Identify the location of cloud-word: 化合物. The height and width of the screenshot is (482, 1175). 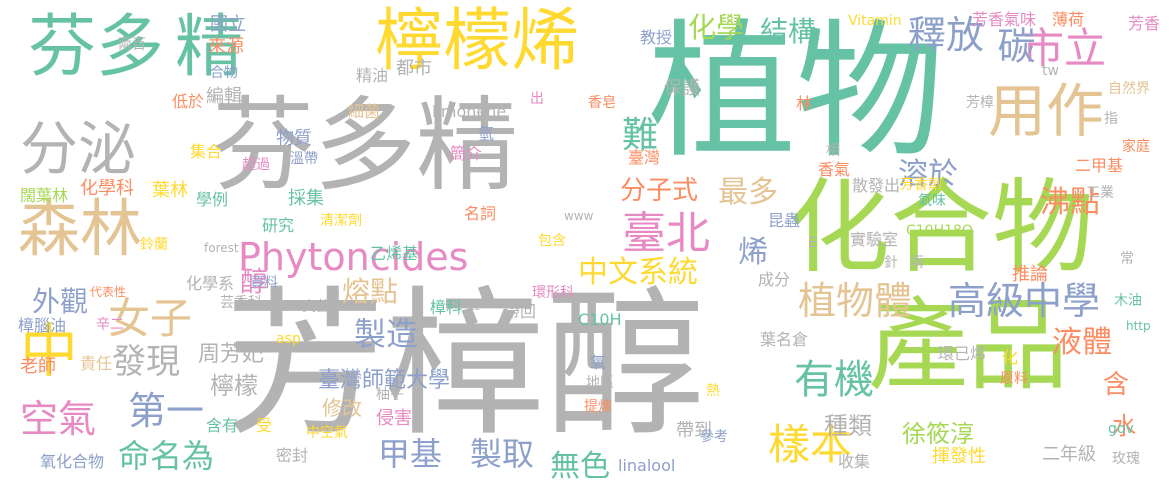
(941, 228).